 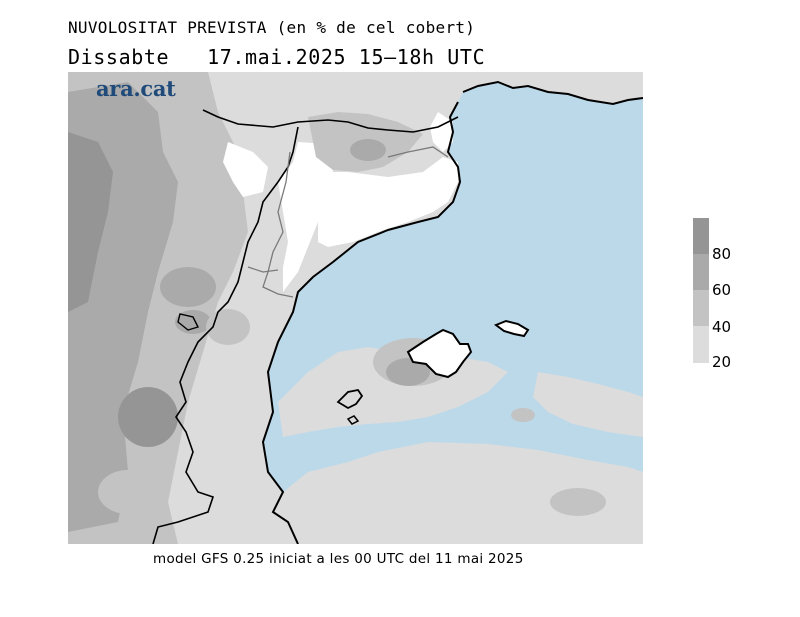 What do you see at coordinates (722, 254) in the screenshot?
I see `colorbar-label-80: 80` at bounding box center [722, 254].